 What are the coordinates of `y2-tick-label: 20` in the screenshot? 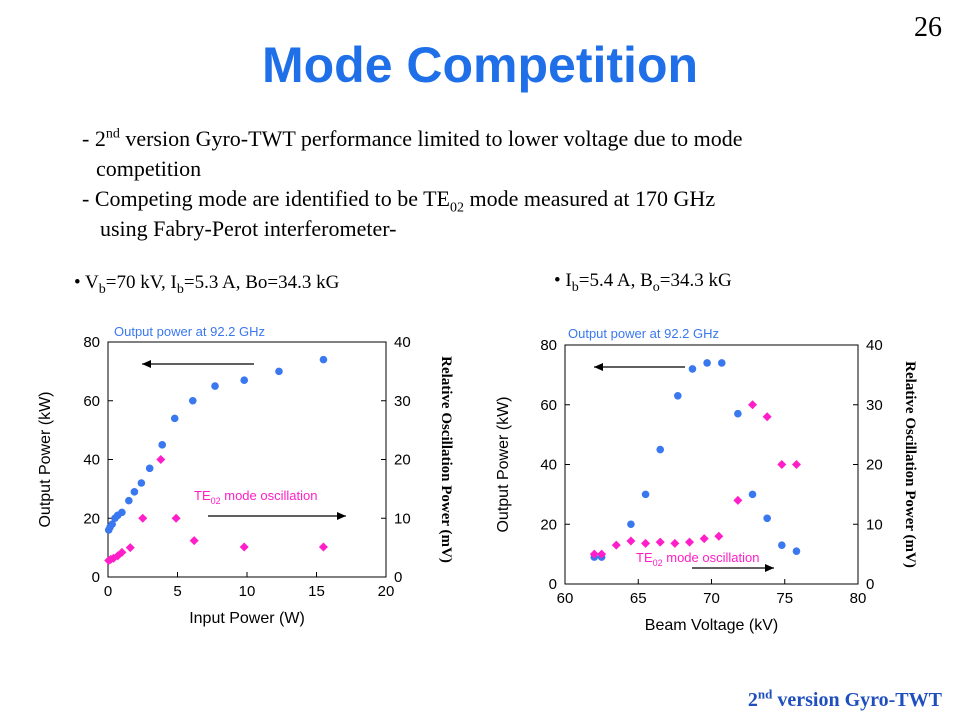 It's located at (874, 465).